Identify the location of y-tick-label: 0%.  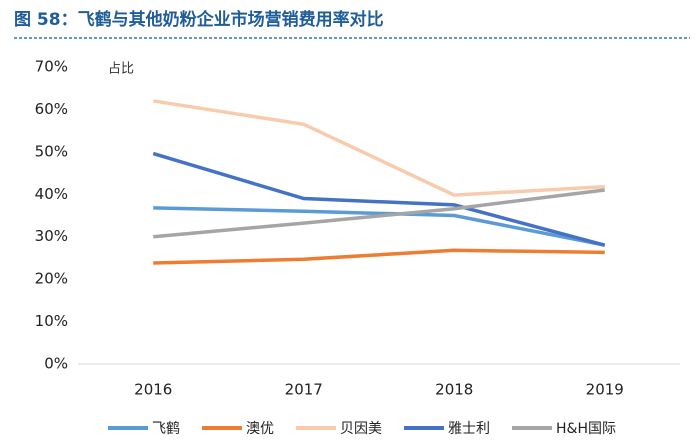
(56, 364).